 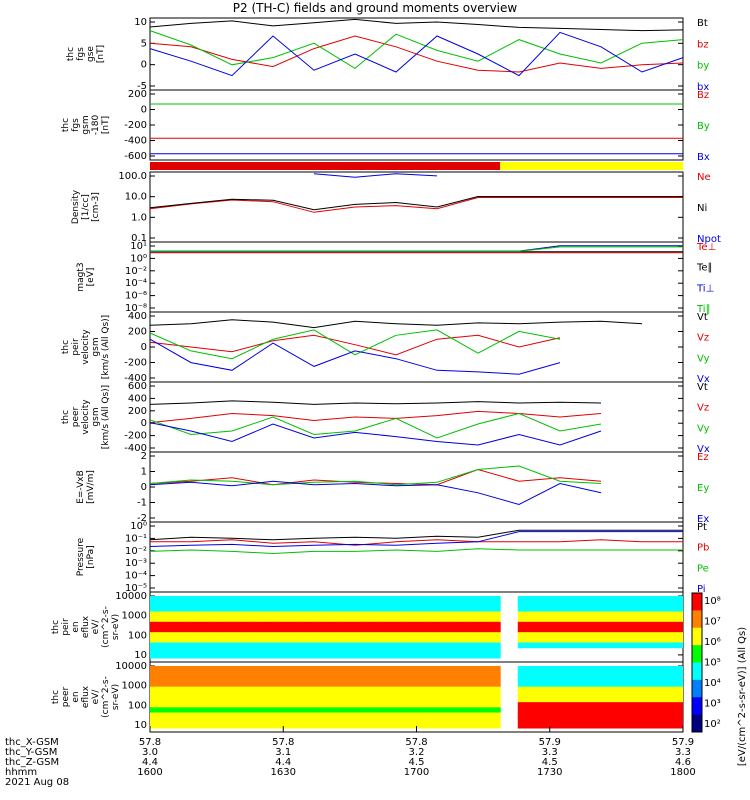 What do you see at coordinates (701, 589) in the screenshot?
I see `legend-entry: Pi` at bounding box center [701, 589].